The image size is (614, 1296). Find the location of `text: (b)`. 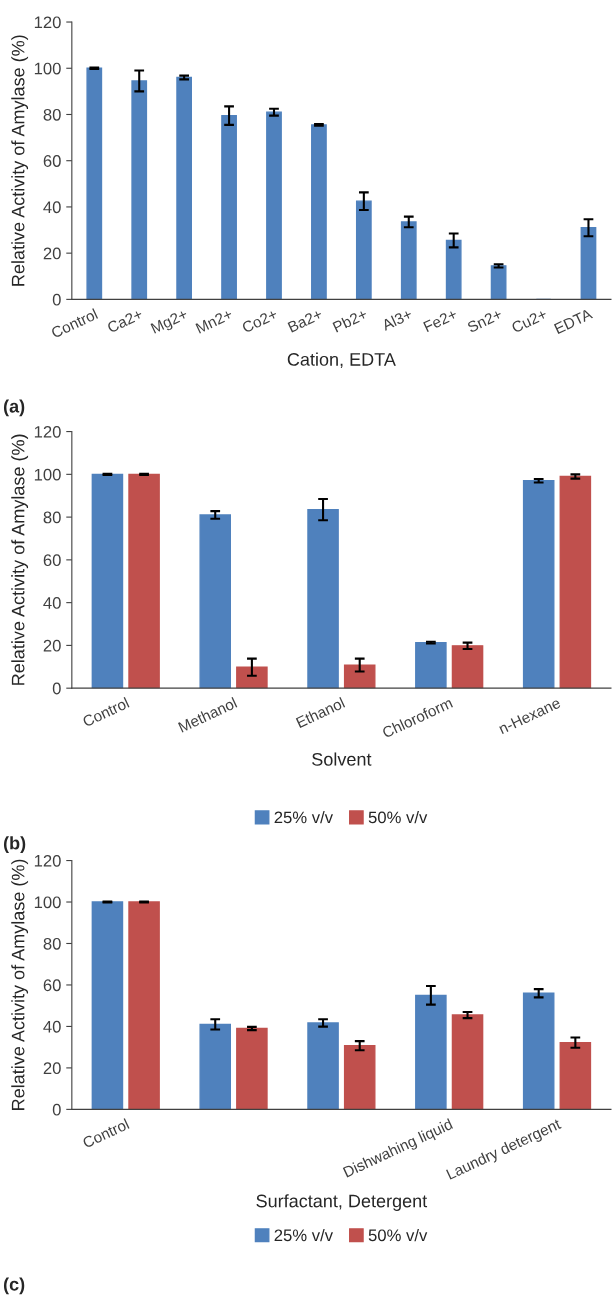

text: (b) is located at coordinates (14, 845).